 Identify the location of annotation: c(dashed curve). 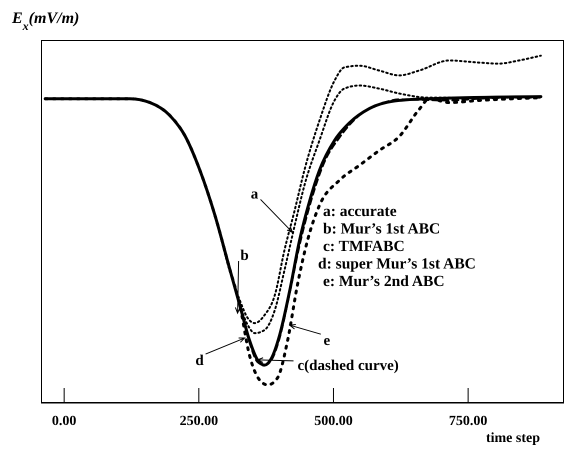
(348, 366).